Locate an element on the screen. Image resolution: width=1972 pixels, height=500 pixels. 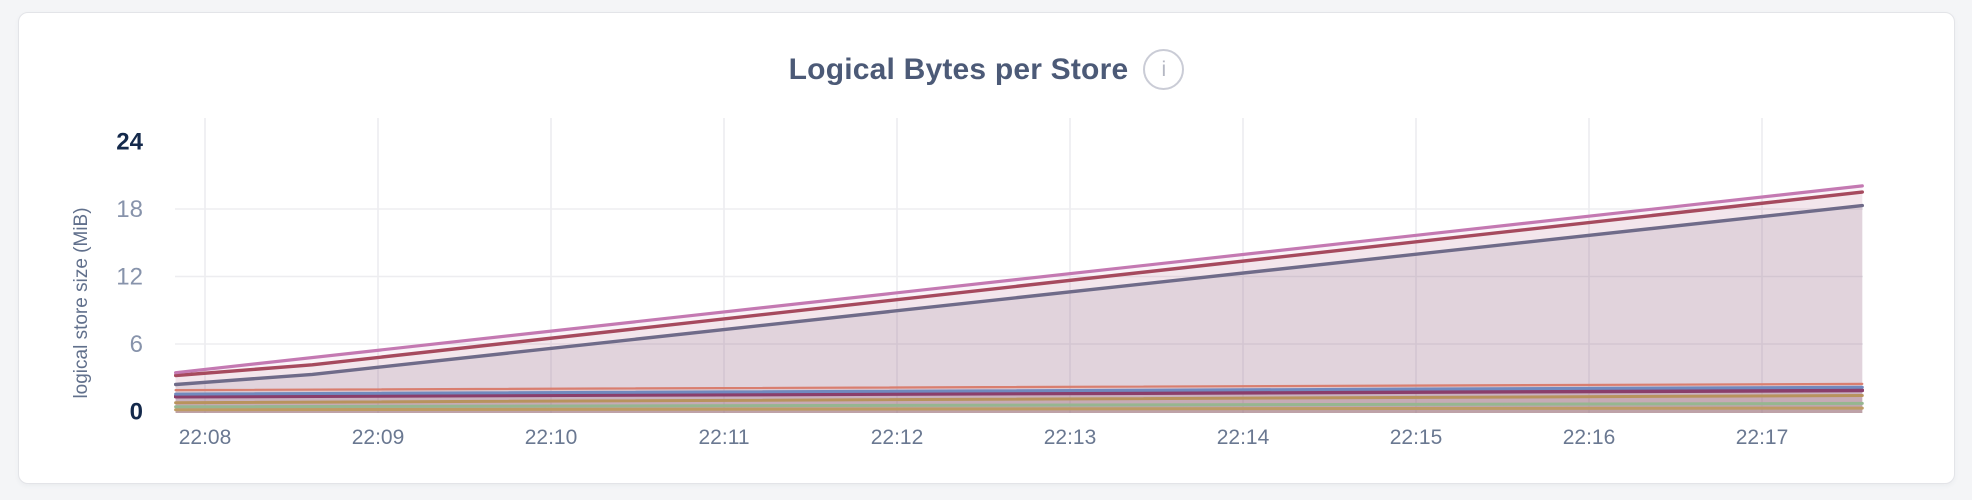
x-tick-label: 22:17 is located at coordinates (1762, 437).